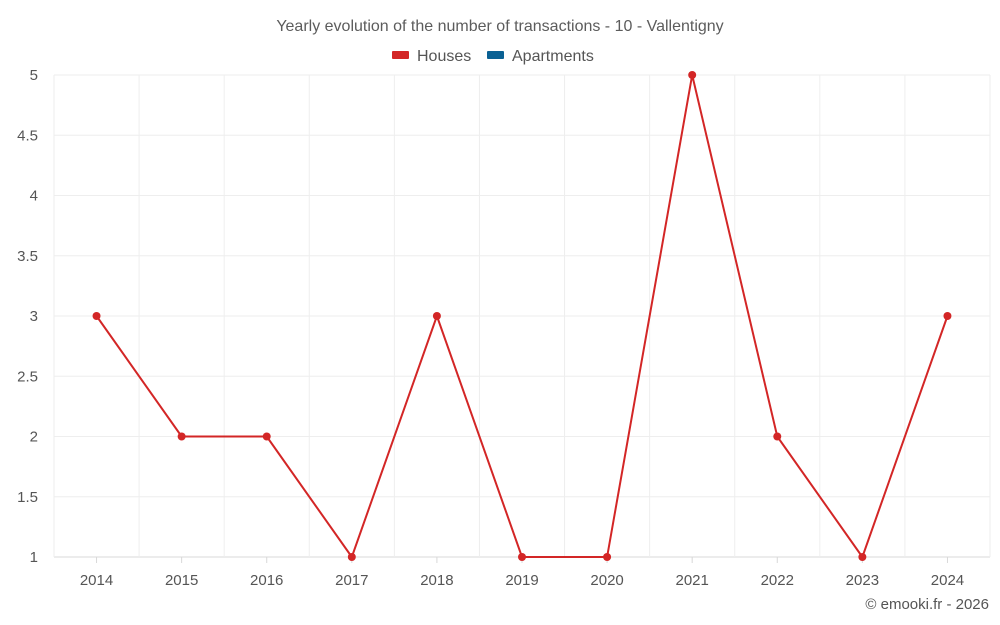  I want to click on x-tick-label: 2022, so click(777, 580).